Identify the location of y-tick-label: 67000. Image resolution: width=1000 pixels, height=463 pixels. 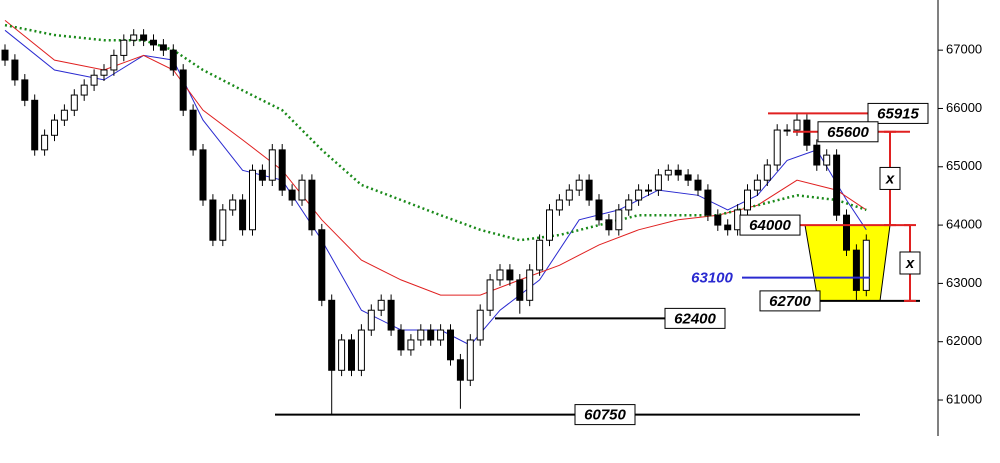
(964, 49).